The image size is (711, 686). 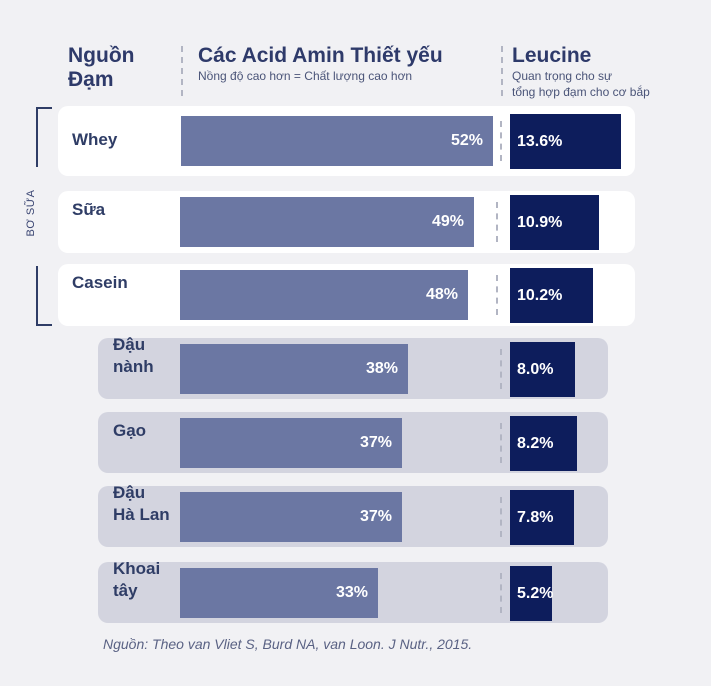 I want to click on leucine-bar: 7.8%, so click(x=542, y=517).